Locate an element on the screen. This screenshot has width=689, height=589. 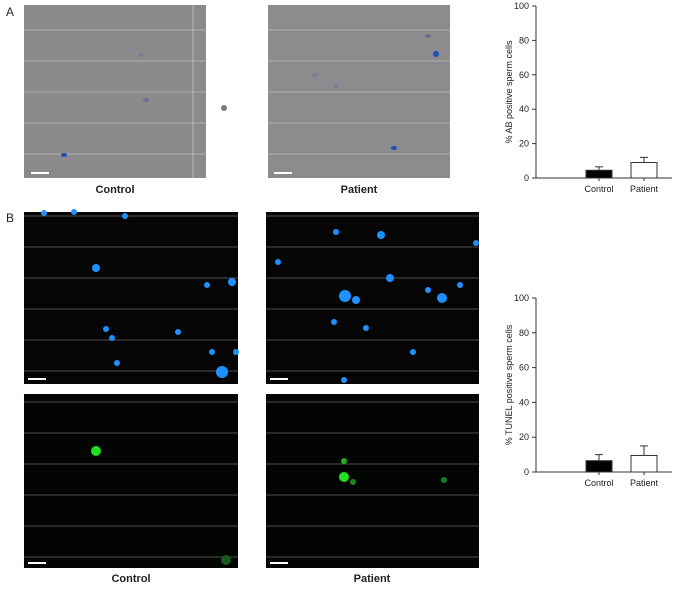
micrograph-b-control-tunel is located at coordinates (131, 481).